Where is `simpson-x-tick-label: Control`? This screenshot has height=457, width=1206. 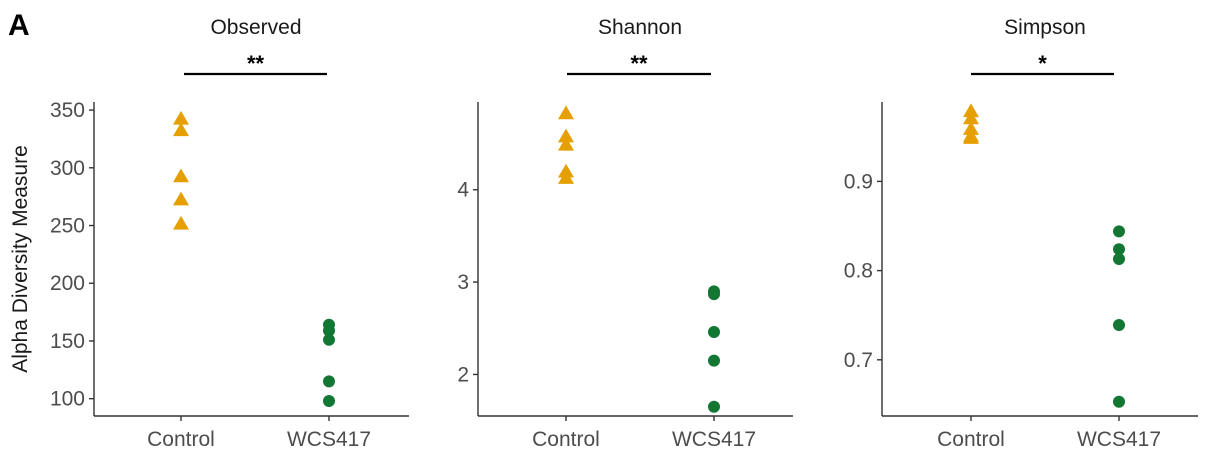 simpson-x-tick-label: Control is located at coordinates (971, 439).